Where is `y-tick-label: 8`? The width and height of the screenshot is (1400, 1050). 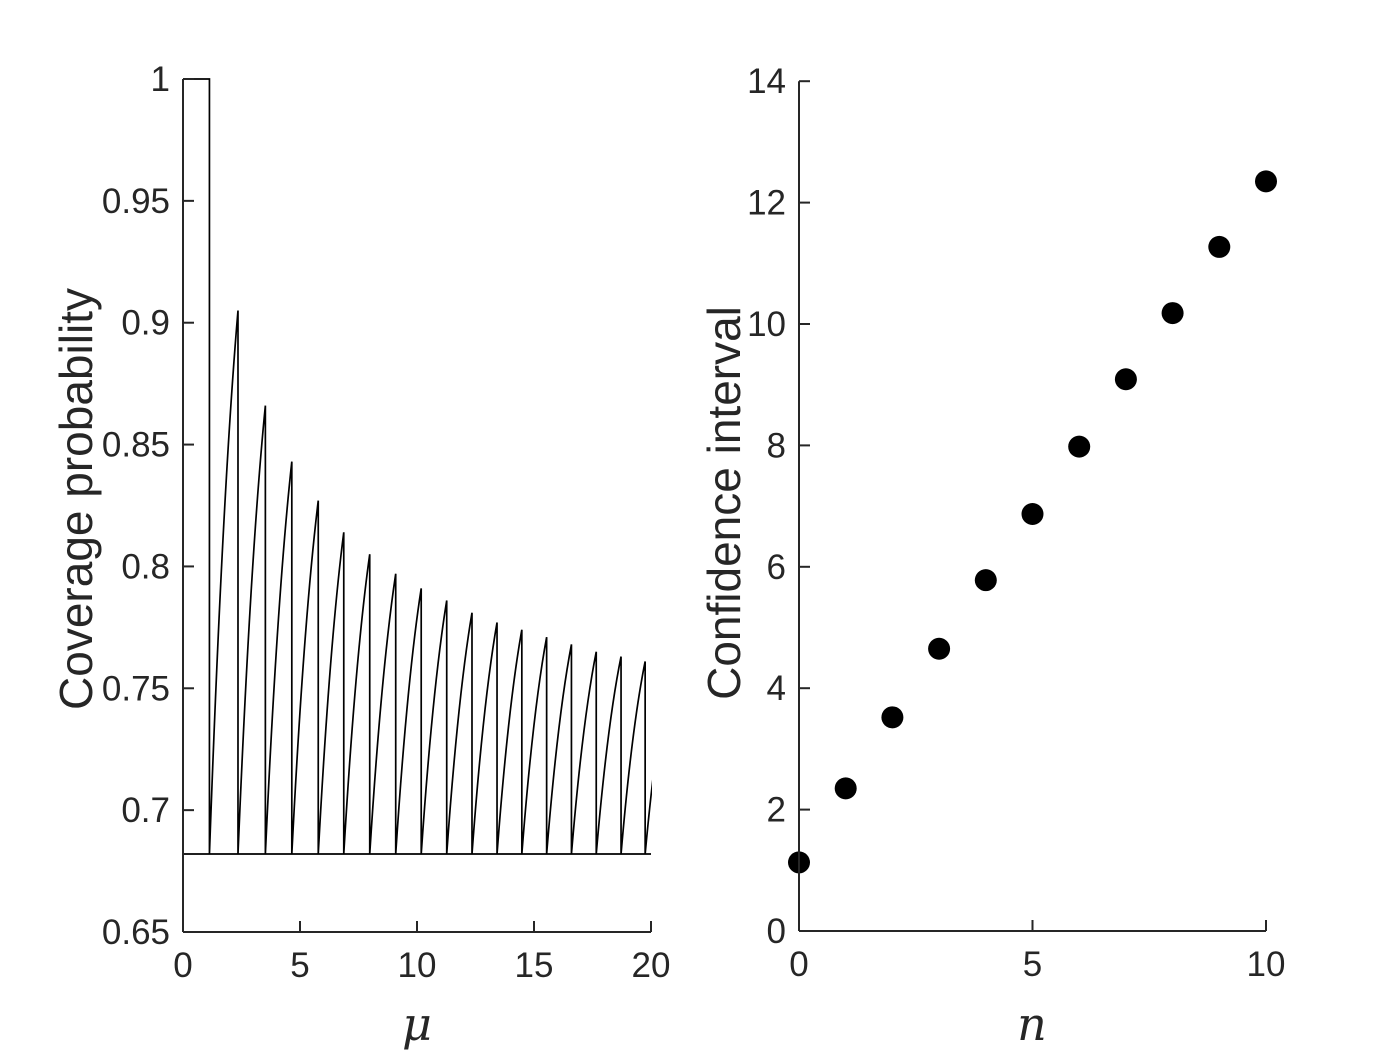 y-tick-label: 8 is located at coordinates (776, 445).